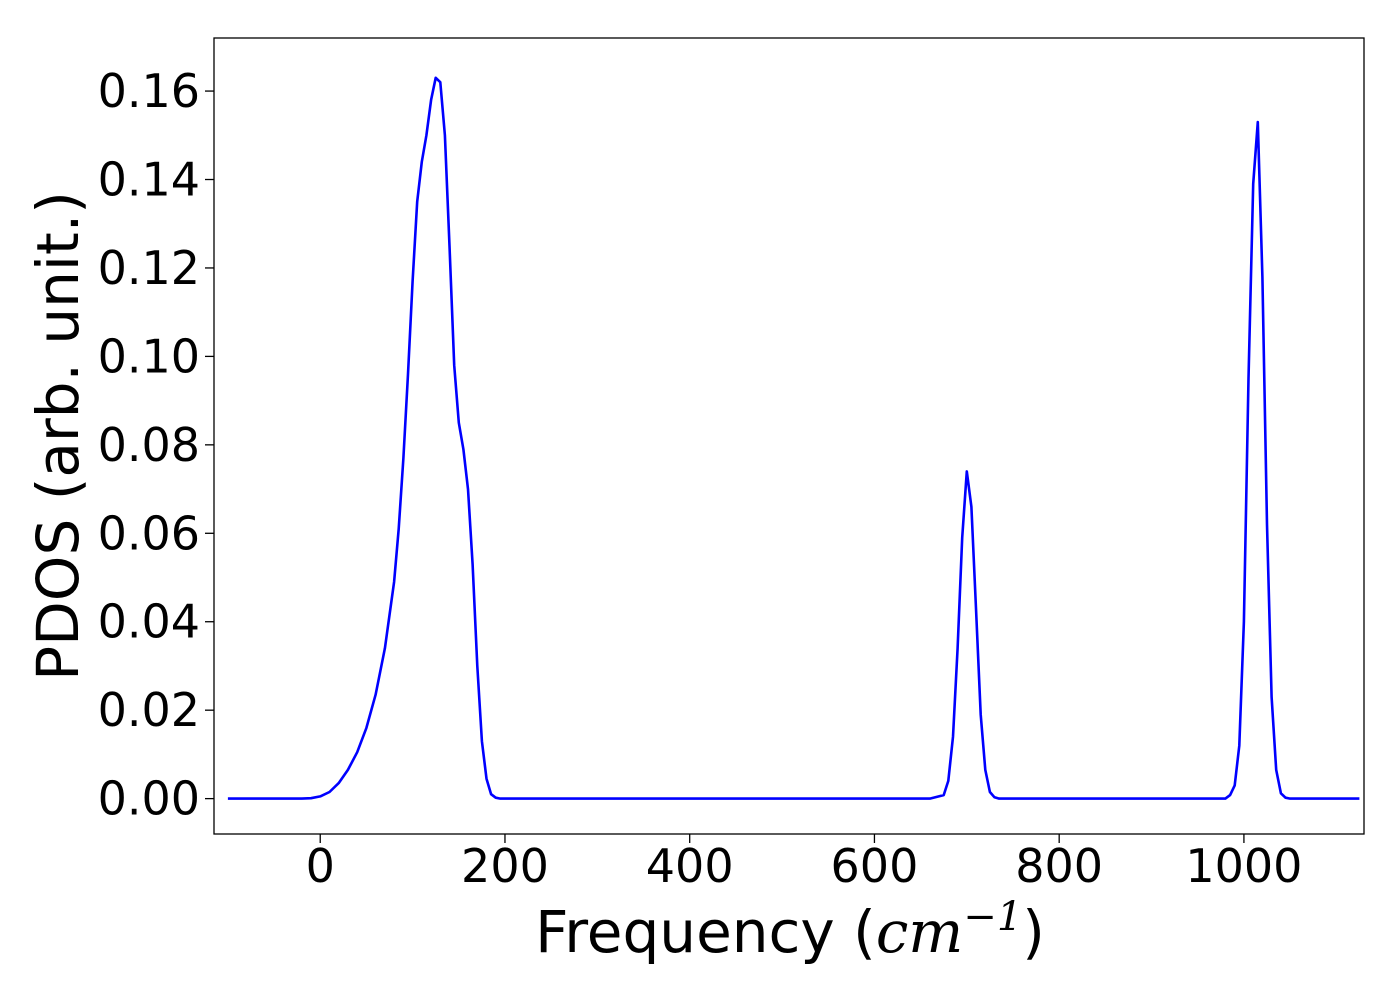  Describe the element at coordinates (149, 622) in the screenshot. I see `y-tick-label: 0.04` at that location.